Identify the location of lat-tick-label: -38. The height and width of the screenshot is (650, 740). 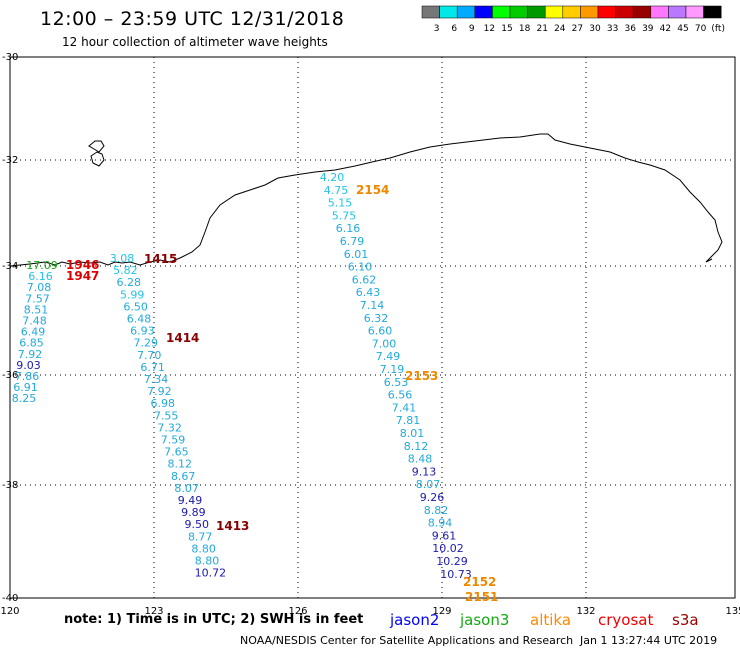
(10, 485).